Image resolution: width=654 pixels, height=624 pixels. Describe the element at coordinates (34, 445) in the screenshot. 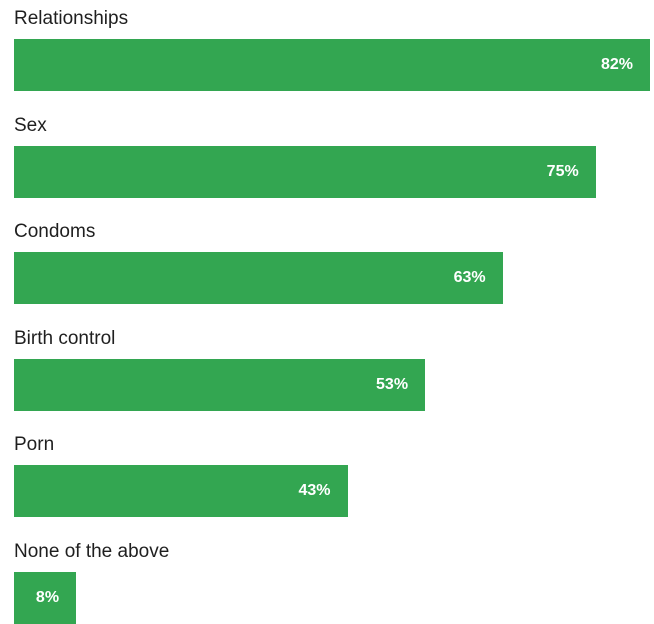

I see `category-label: Porn` at that location.